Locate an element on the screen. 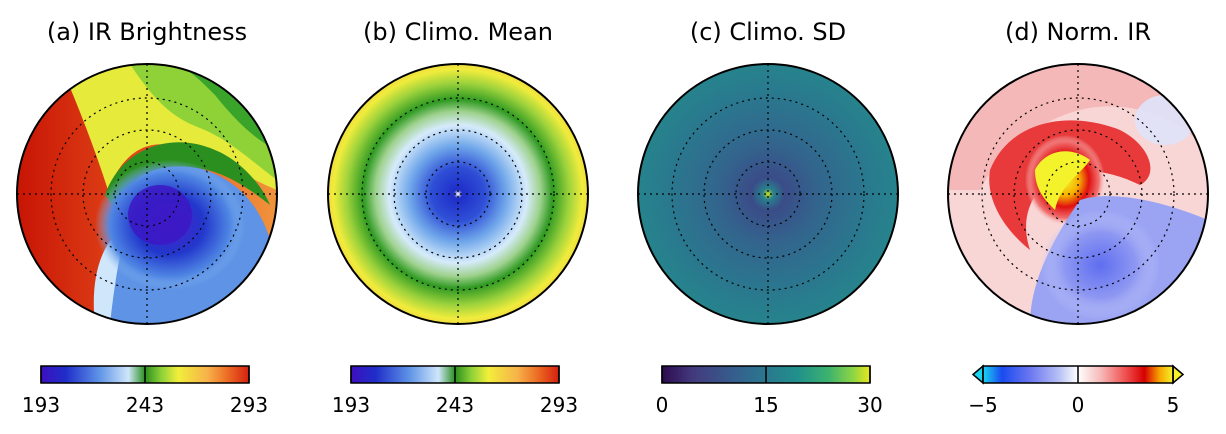  panel-d-border is located at coordinates (1078, 194).